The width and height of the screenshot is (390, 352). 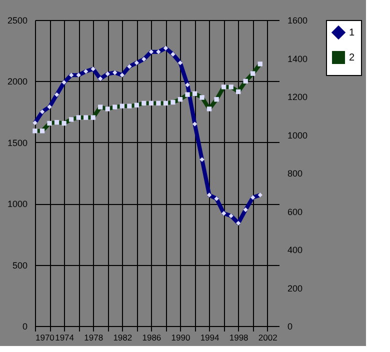 I want to click on legend-label: 1, so click(x=352, y=33).